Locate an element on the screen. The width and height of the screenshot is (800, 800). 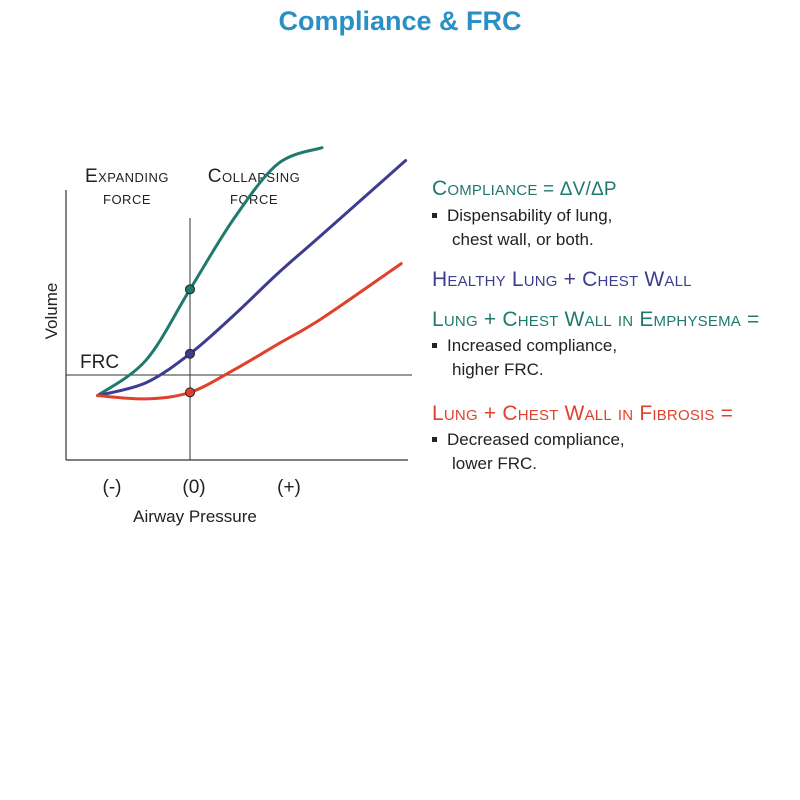
emphysema-marker is located at coordinates (190, 289).